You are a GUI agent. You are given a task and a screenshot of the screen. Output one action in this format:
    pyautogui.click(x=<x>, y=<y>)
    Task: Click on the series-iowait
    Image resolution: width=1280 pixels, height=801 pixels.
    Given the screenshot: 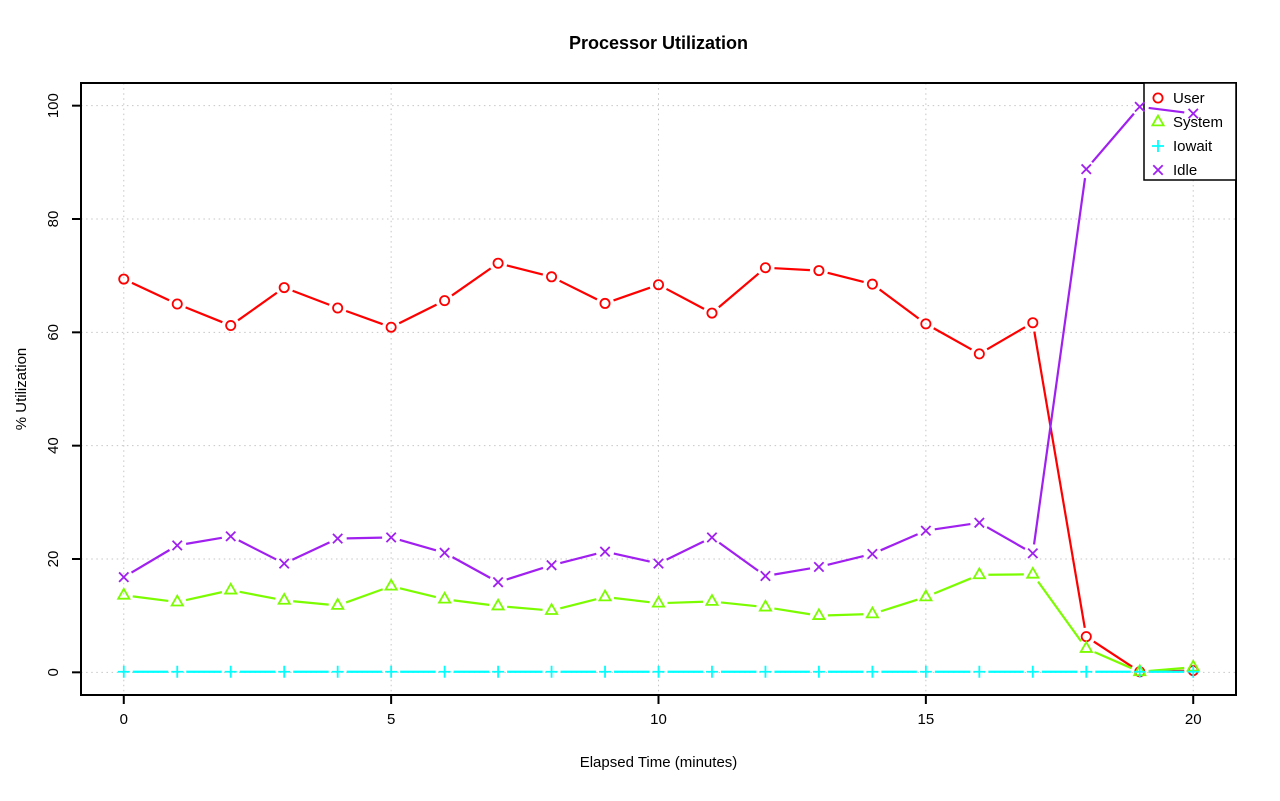 What is the action you would take?
    pyautogui.click(x=658, y=671)
    